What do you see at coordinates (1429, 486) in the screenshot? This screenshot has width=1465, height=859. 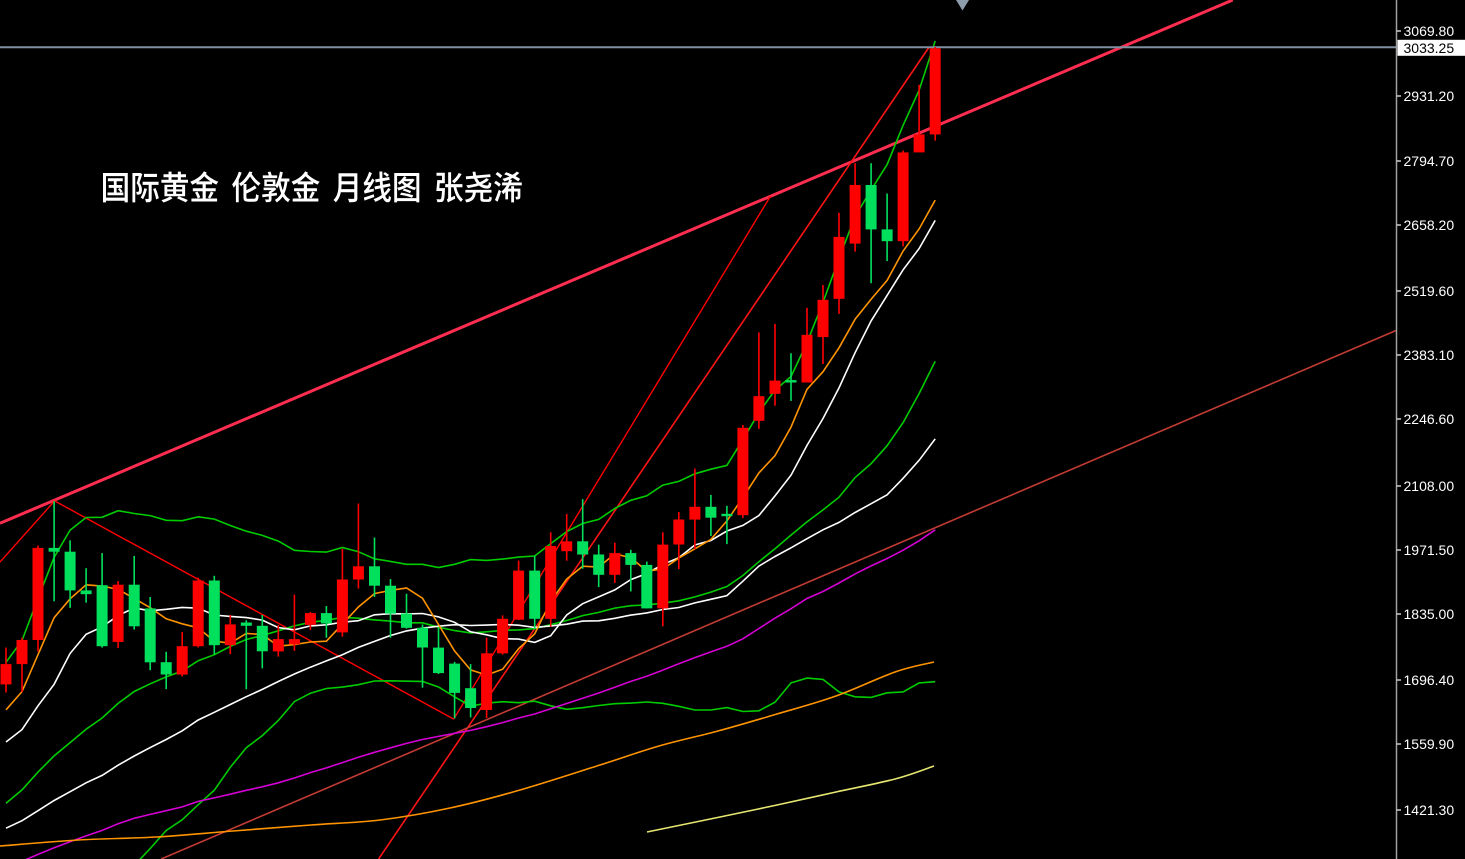 I see `svg-text: 2108.00` at bounding box center [1429, 486].